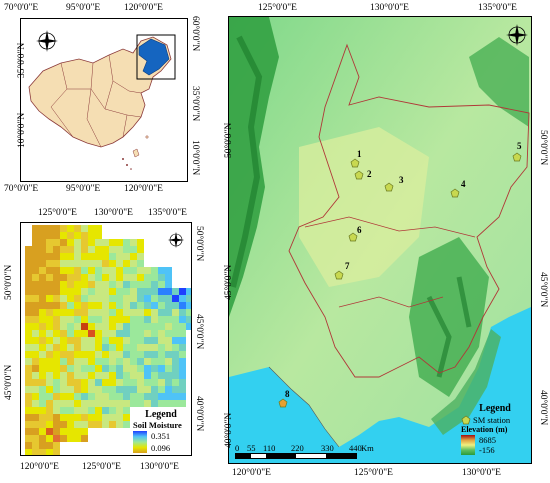  I want to click on elev-top-lon-3: 135°0'0"E, so click(497, 8).